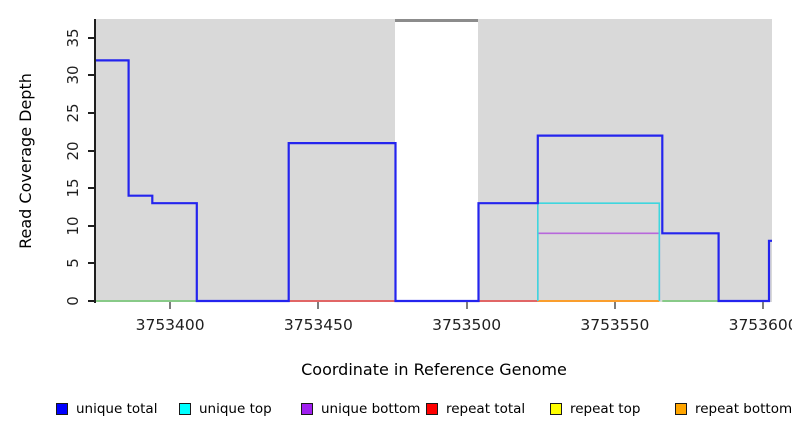 The width and height of the screenshot is (792, 432). I want to click on legend-item: repeat top, so click(595, 409).